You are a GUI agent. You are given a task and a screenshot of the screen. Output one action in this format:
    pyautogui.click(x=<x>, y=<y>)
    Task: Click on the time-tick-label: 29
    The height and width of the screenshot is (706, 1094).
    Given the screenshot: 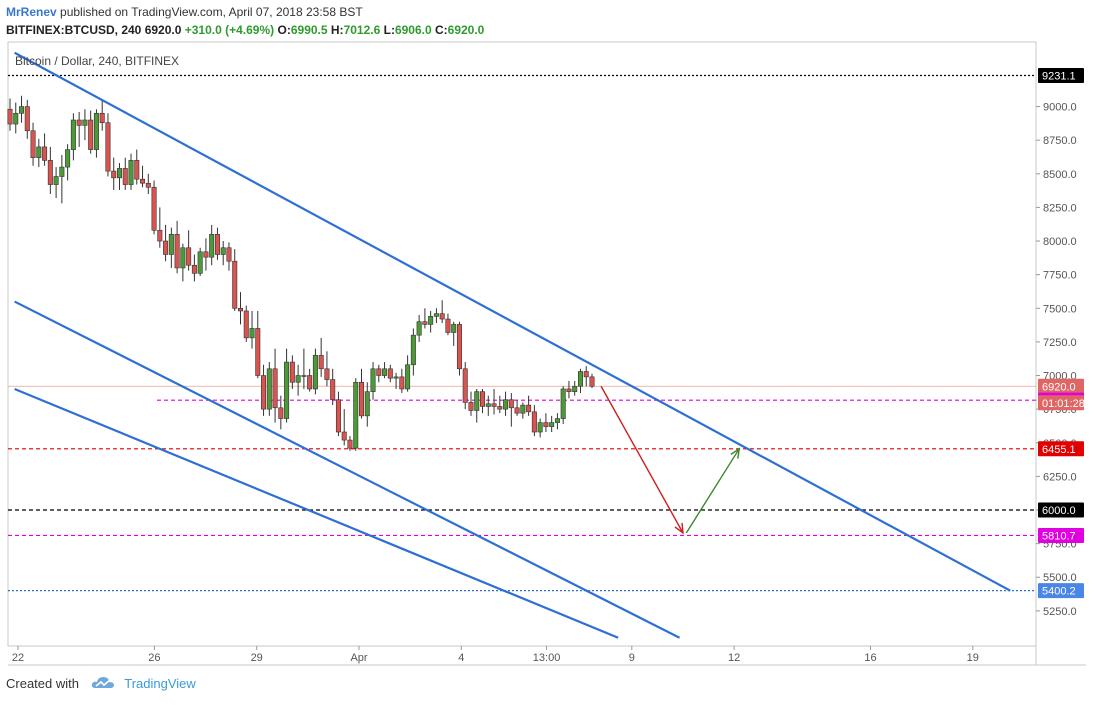 What is the action you would take?
    pyautogui.click(x=257, y=658)
    